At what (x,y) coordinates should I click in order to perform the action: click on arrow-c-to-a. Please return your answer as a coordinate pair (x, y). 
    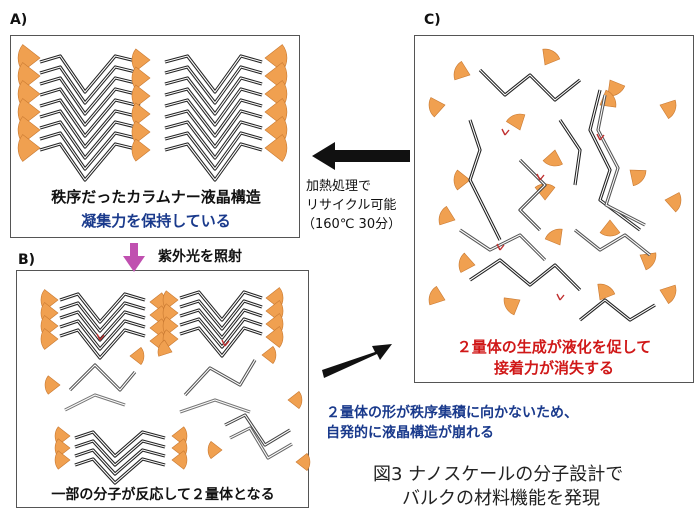
    Looking at the image, I should click on (361, 156).